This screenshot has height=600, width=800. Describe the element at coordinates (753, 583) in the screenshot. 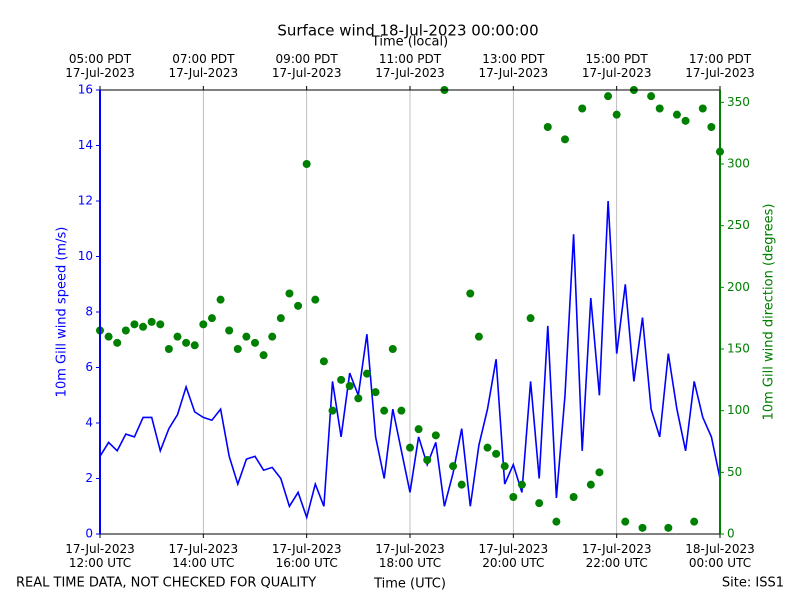

I see `footer-right: Site: ISS1` at that location.